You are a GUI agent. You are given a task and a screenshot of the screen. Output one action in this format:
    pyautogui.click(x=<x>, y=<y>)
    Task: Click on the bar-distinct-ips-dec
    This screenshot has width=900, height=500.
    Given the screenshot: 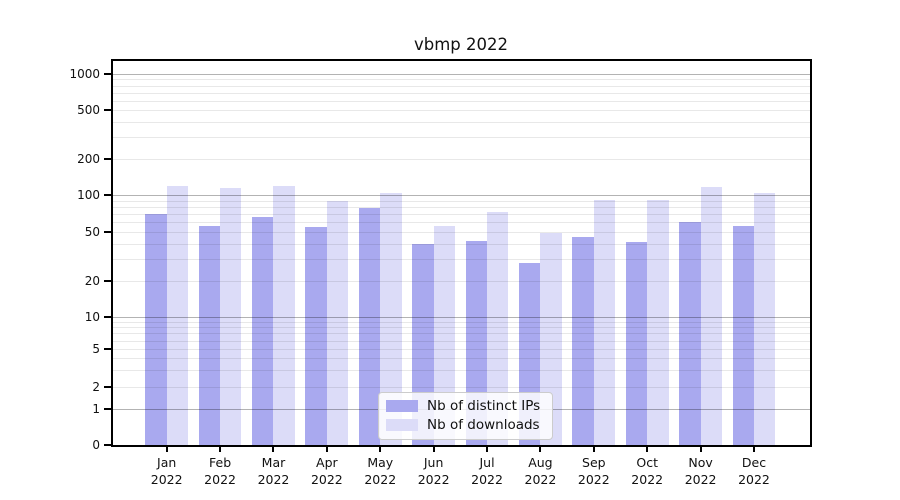 What is the action you would take?
    pyautogui.click(x=743, y=335)
    